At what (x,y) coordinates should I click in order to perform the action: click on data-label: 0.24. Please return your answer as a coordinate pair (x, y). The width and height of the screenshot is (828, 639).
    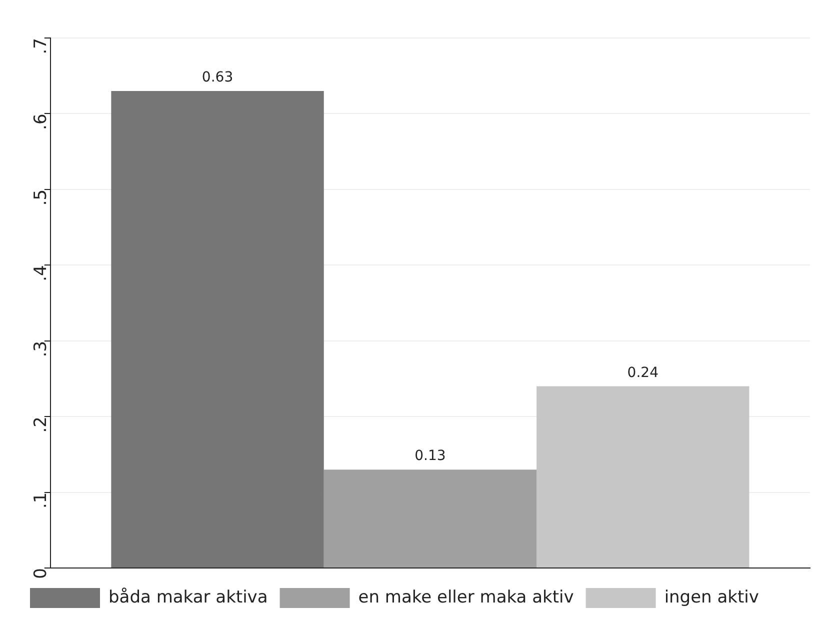
    Looking at the image, I should click on (643, 372).